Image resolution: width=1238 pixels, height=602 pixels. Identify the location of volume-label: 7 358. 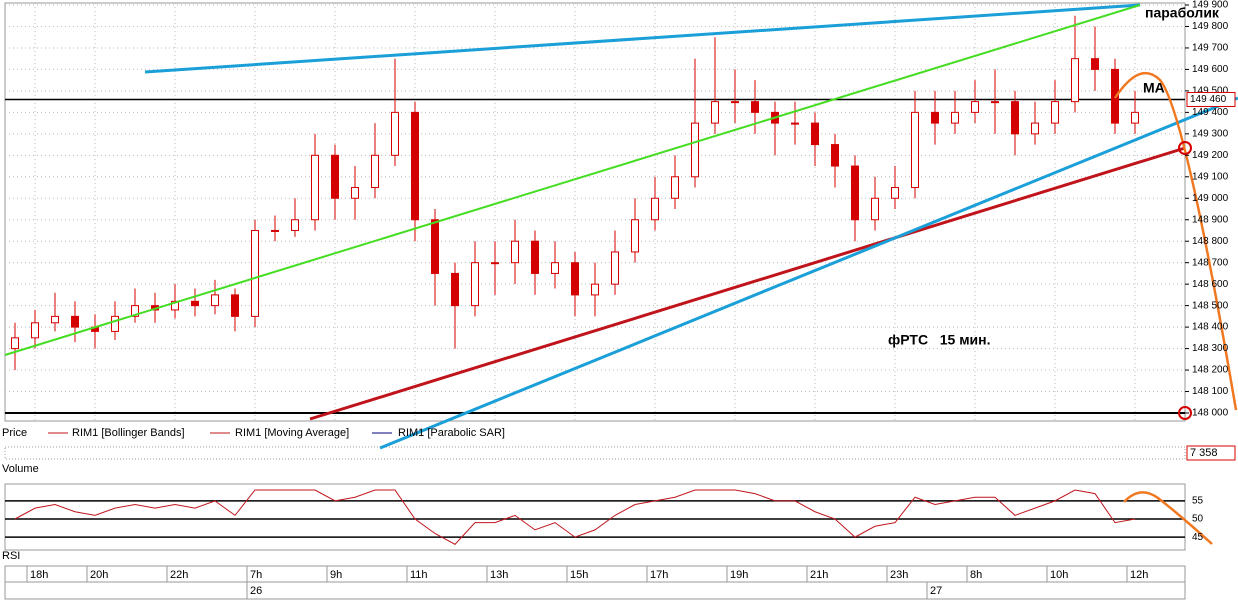
(1204, 453).